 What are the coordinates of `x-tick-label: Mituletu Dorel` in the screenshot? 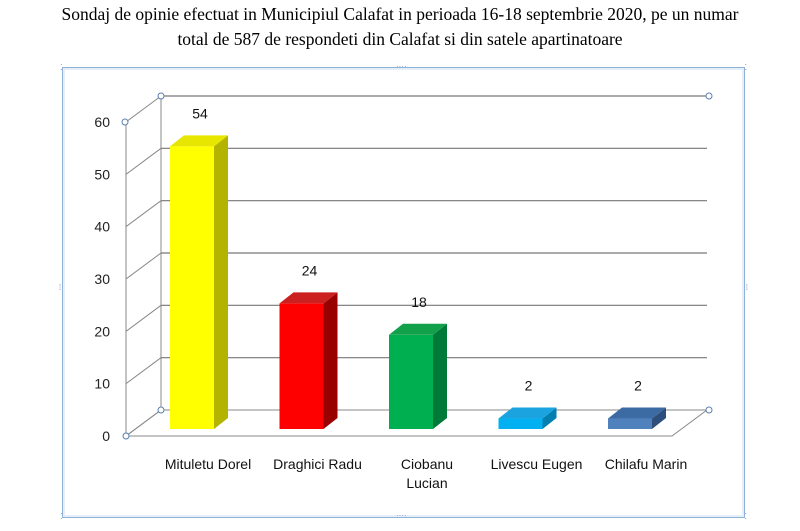 It's located at (208, 464).